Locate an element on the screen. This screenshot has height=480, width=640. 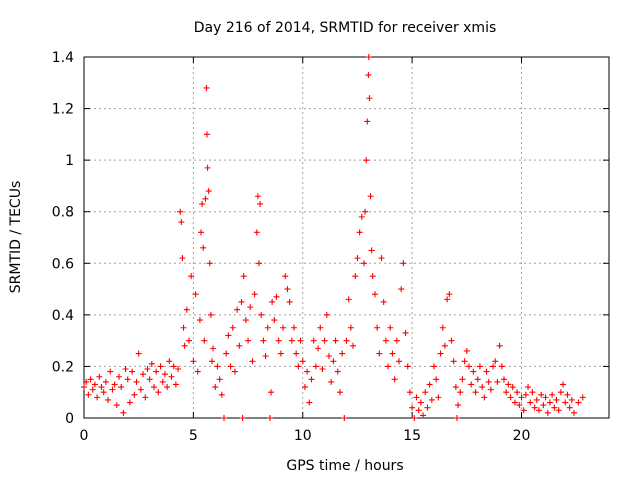
y-tick-label: 0 is located at coordinates (69, 419).